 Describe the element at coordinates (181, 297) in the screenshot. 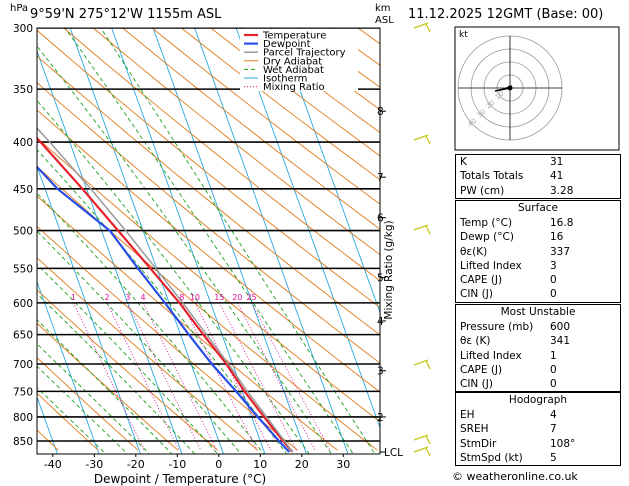

I see `mixing-ratio-label: 8` at that location.